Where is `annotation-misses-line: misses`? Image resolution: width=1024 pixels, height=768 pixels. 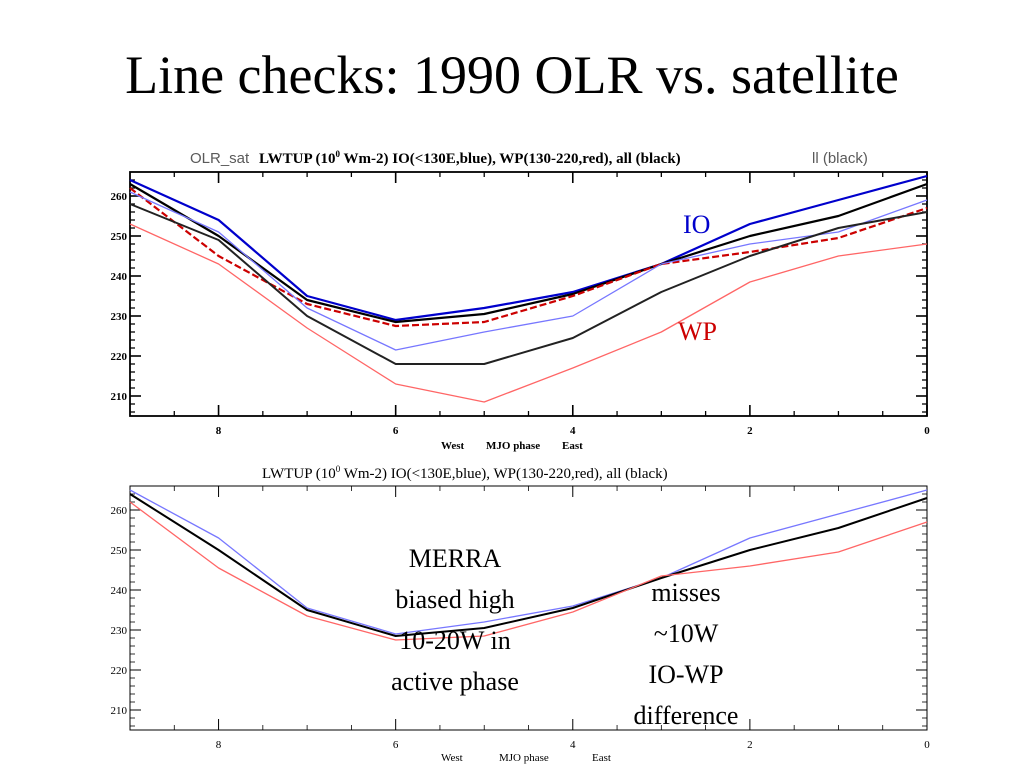
annotation-misses-line: misses is located at coordinates (685, 592).